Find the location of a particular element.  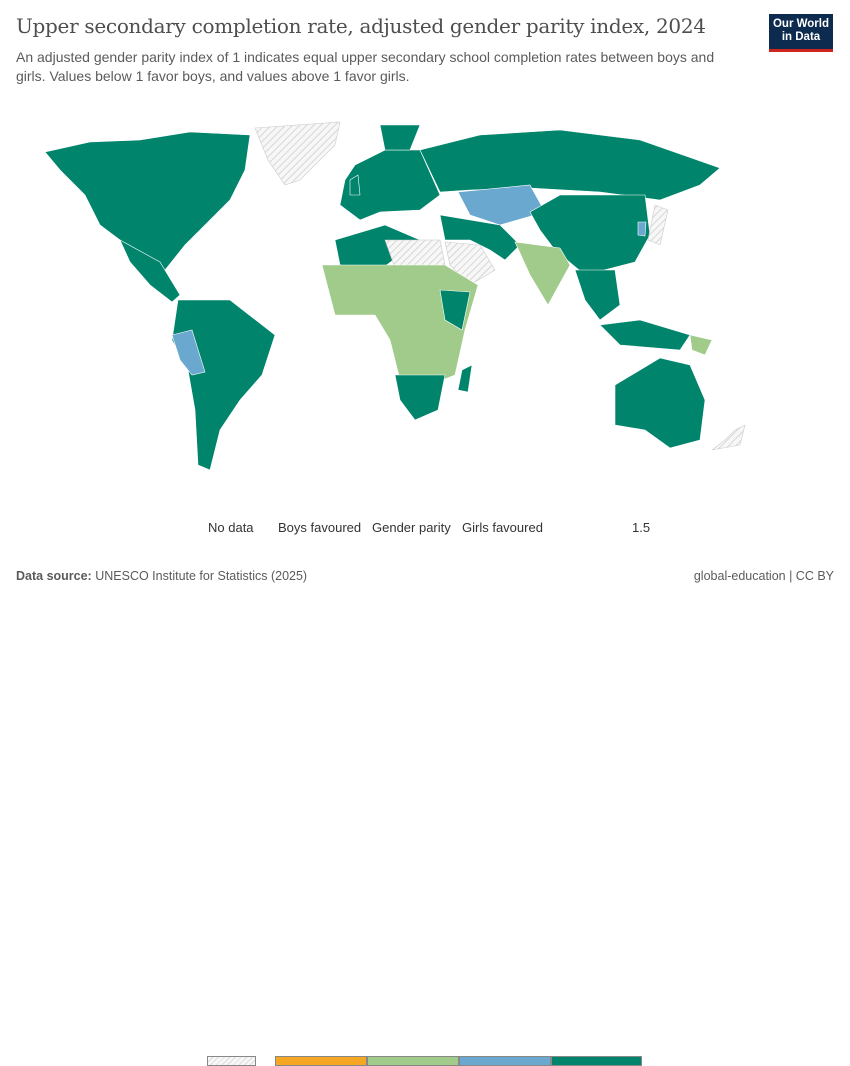

region-libya-egypt is located at coordinates (415, 254).